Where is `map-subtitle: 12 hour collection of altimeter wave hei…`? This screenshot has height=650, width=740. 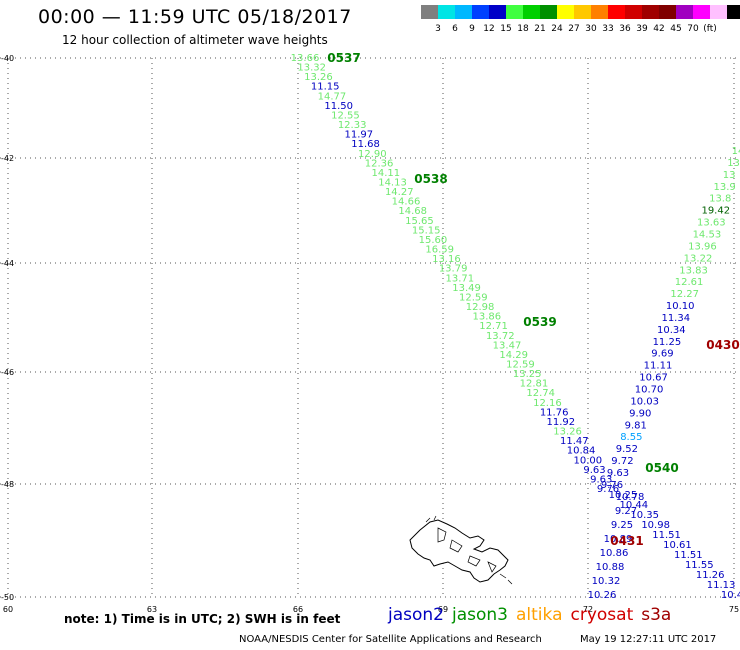
map-subtitle: 12 hour collection of altimeter wave hei… is located at coordinates (195, 40).